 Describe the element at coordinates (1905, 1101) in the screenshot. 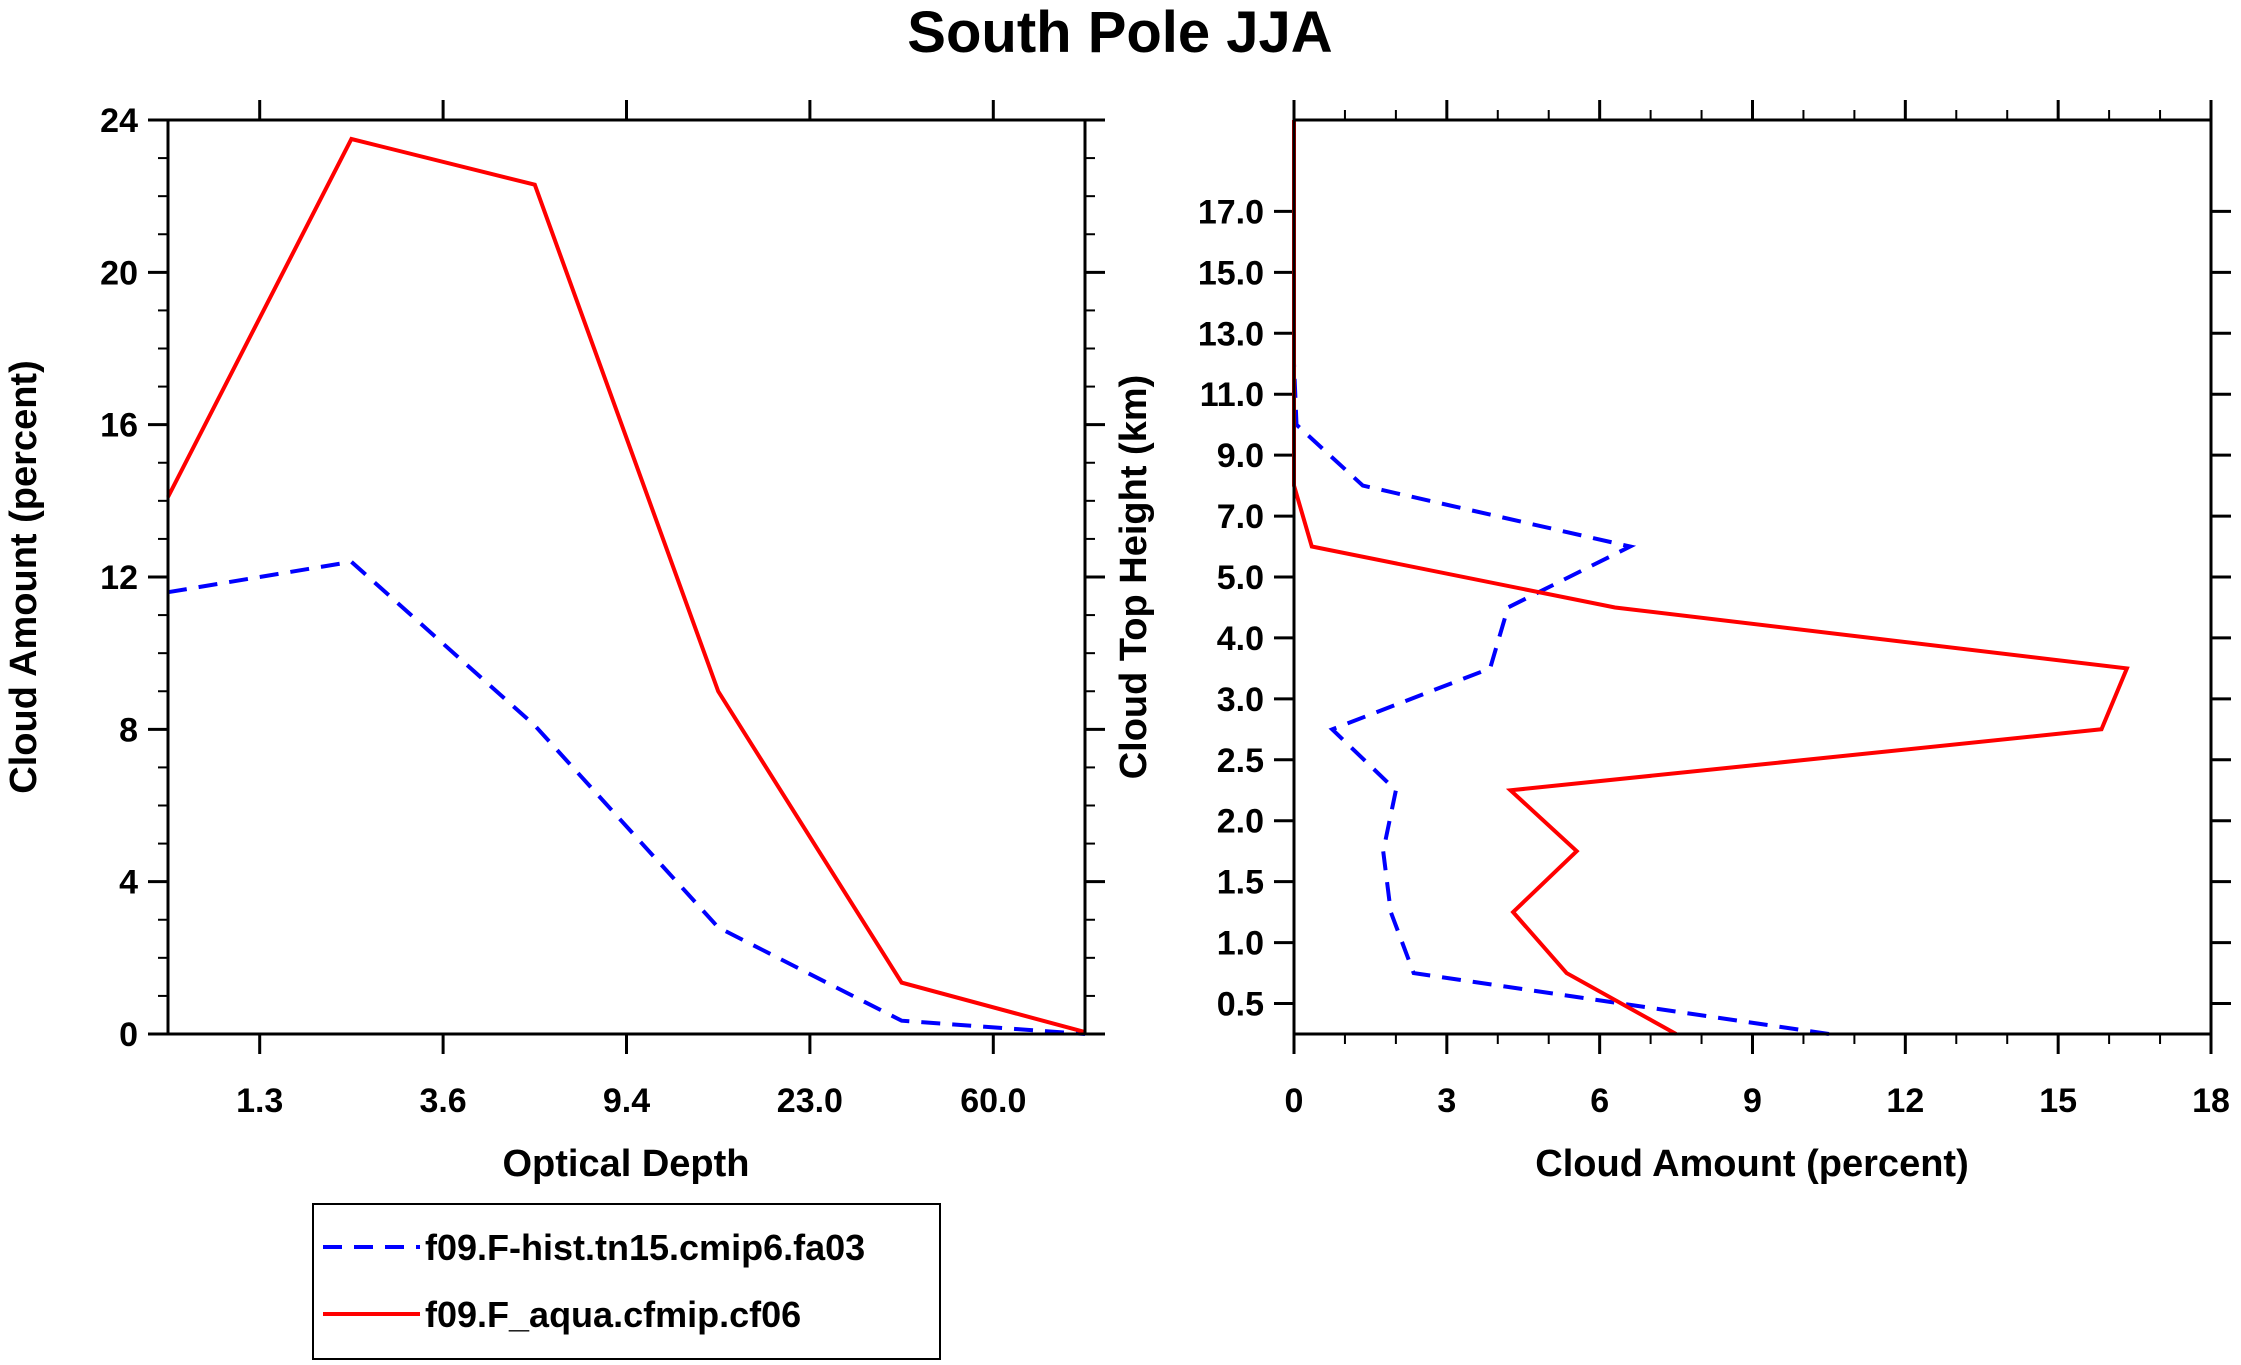

I see `right-x-tick-label: 12` at that location.